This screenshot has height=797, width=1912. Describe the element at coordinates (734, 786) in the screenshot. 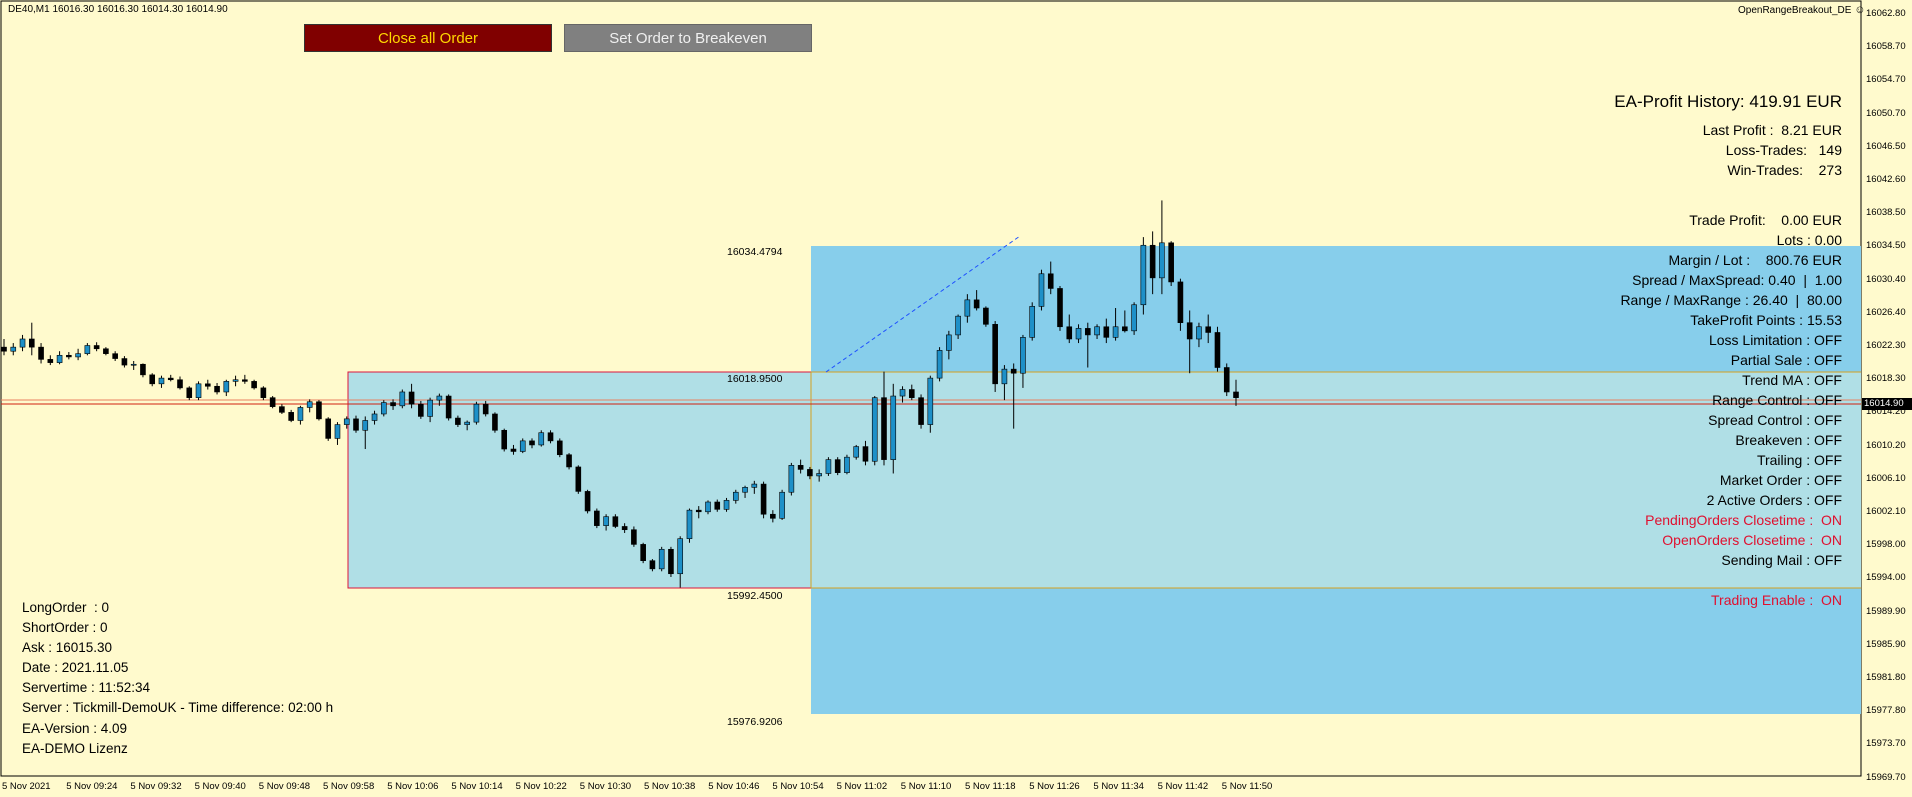

I see `time-tick: 5 Nov 10:46` at that location.